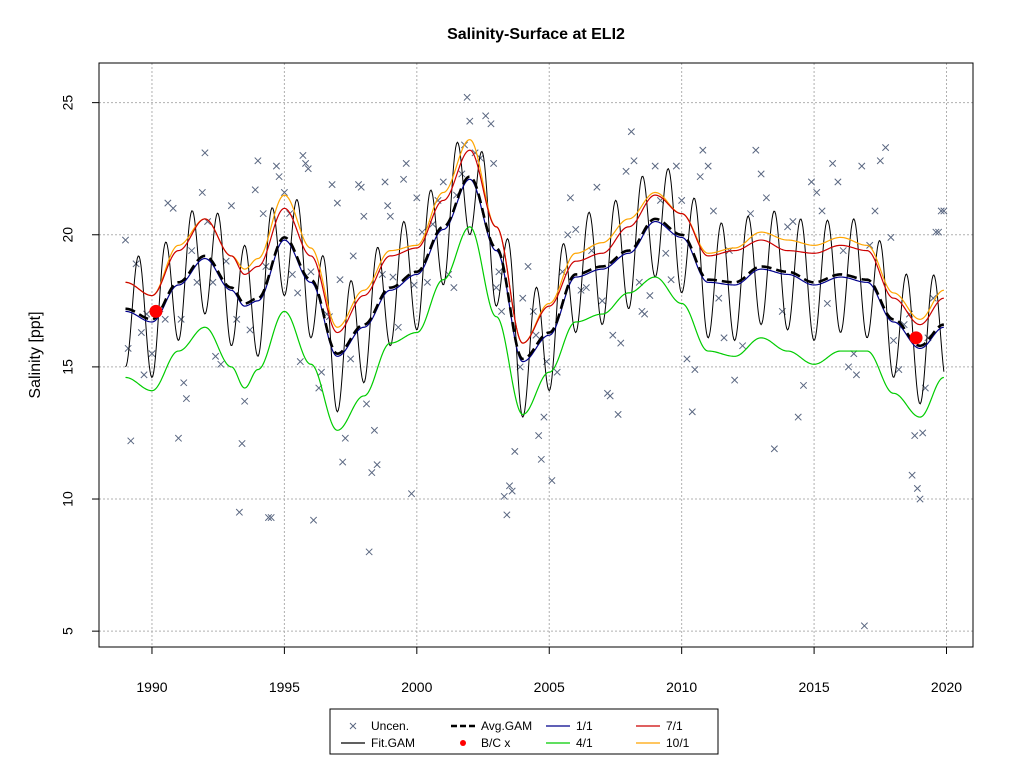  I want to click on legend-label: 1/1, so click(584, 726).